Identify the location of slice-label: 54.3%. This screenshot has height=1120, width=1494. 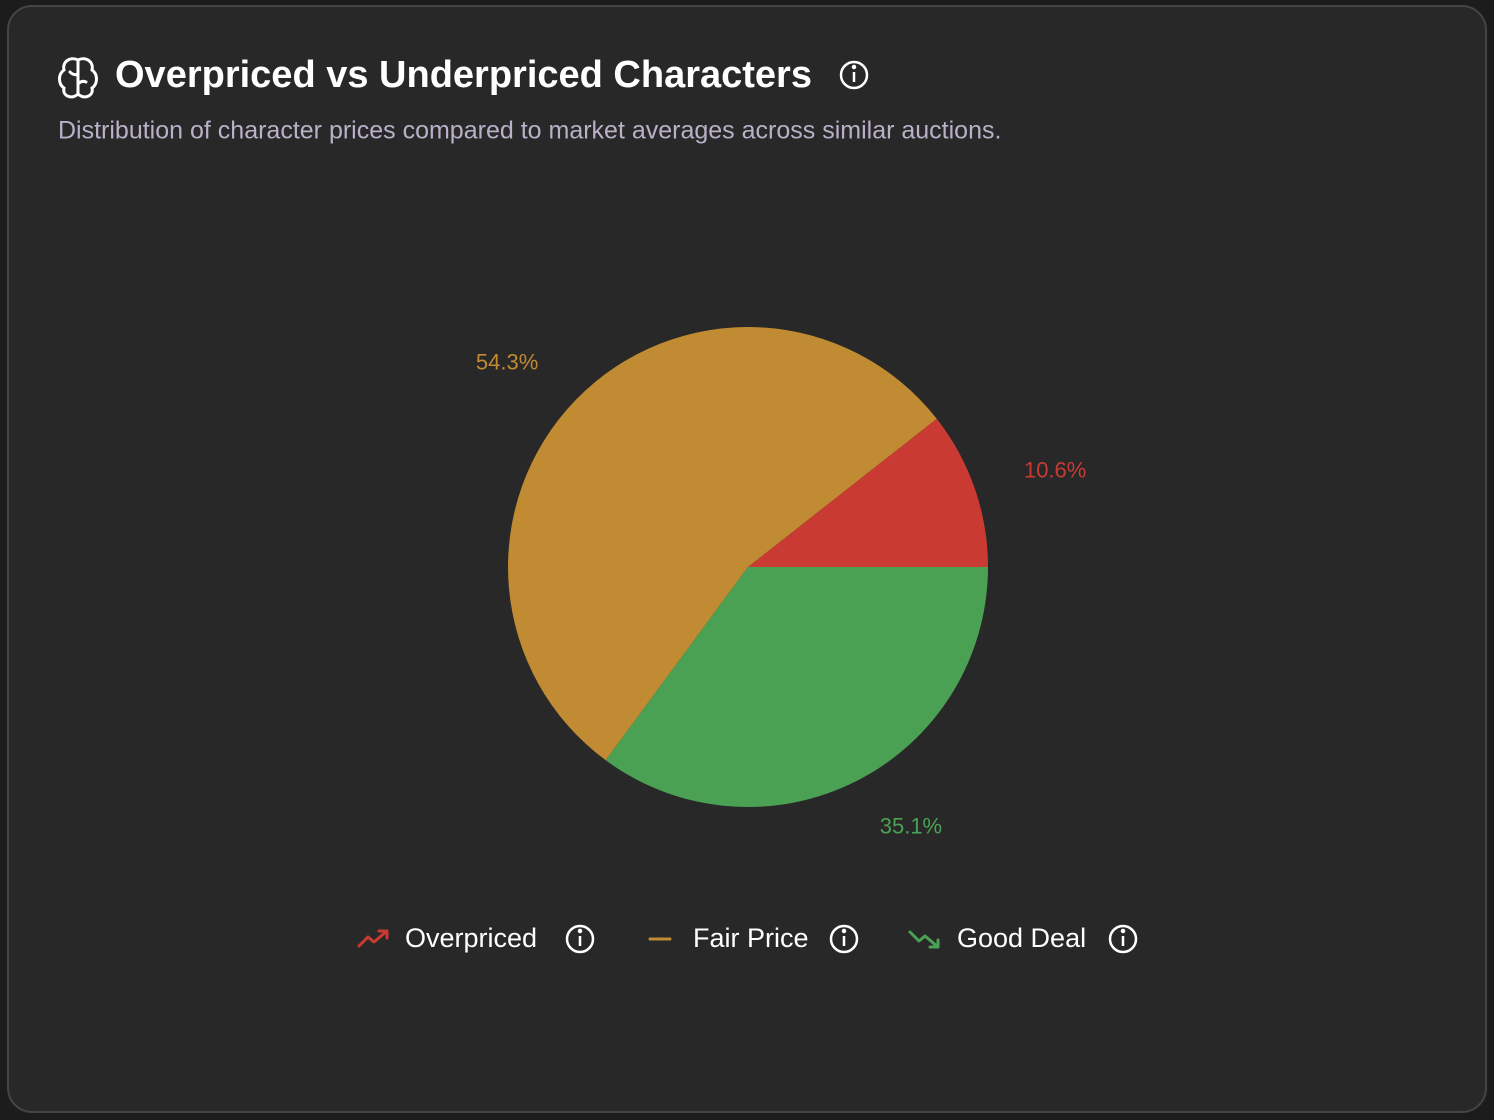
(507, 362).